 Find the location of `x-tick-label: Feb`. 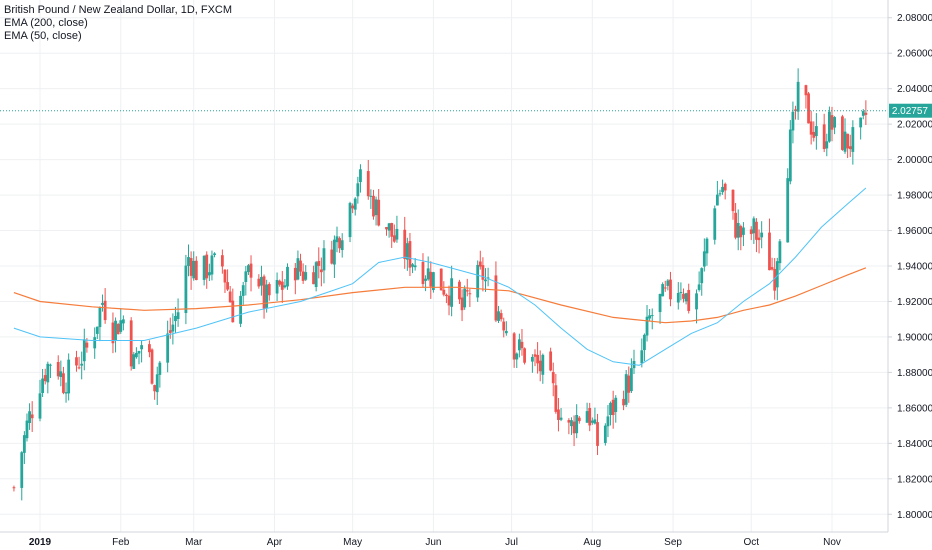

x-tick-label: Feb is located at coordinates (121, 542).